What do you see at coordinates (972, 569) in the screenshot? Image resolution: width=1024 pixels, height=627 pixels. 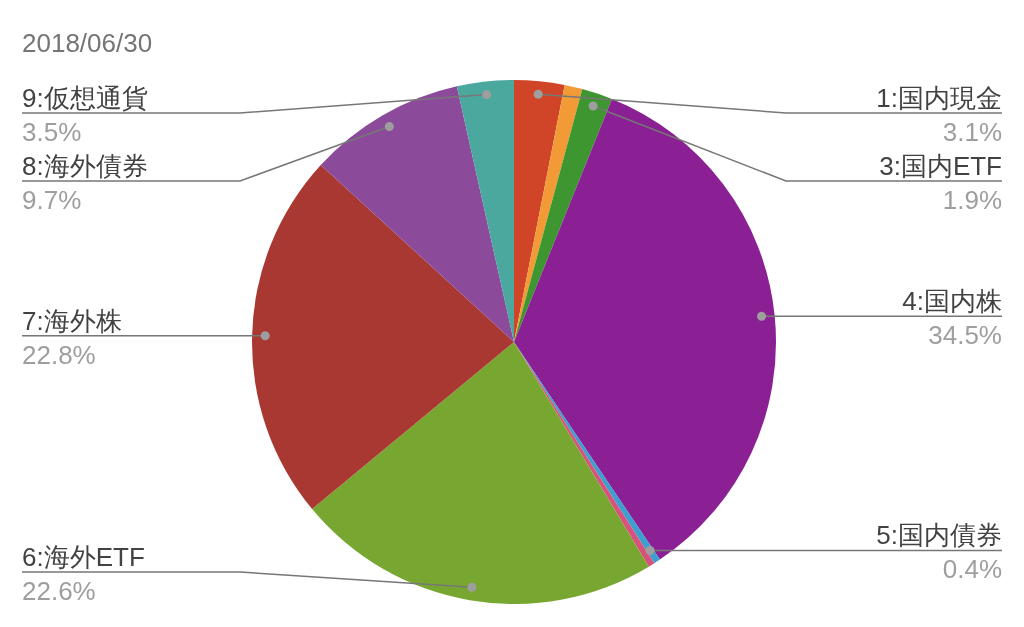 I see `data-label: 0.4%` at bounding box center [972, 569].